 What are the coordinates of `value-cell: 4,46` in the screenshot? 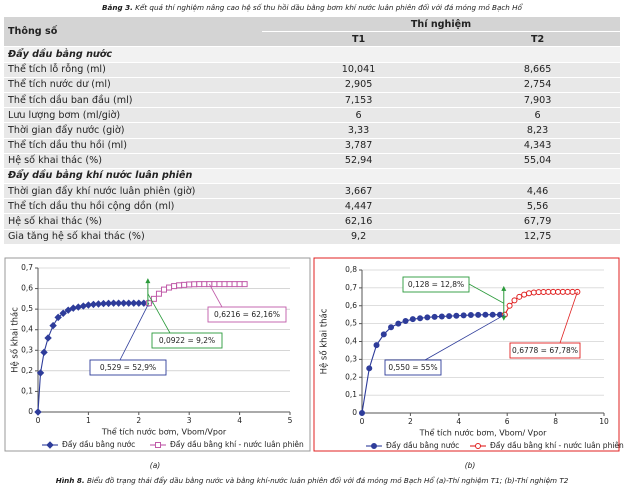 It's located at (537, 191).